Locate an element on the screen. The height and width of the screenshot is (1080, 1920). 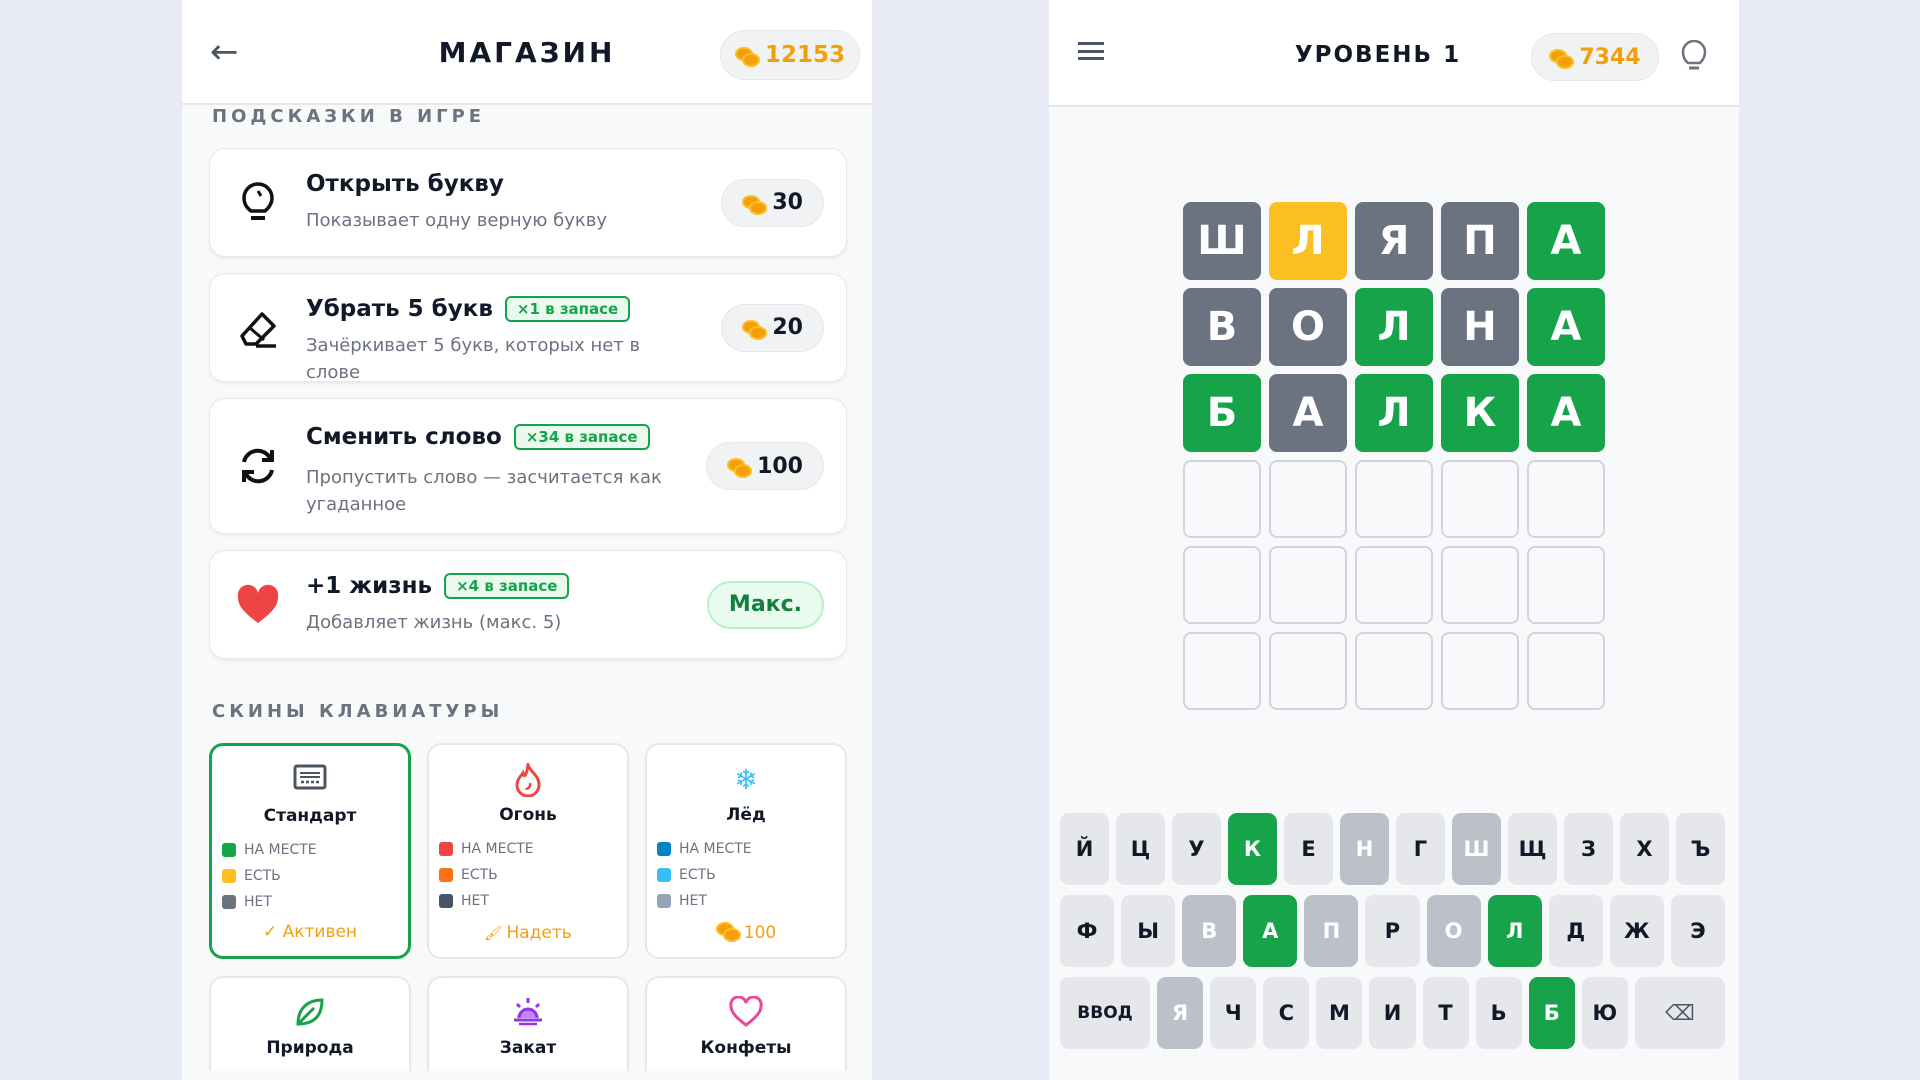
letter-key: Ш is located at coordinates (1476, 849).